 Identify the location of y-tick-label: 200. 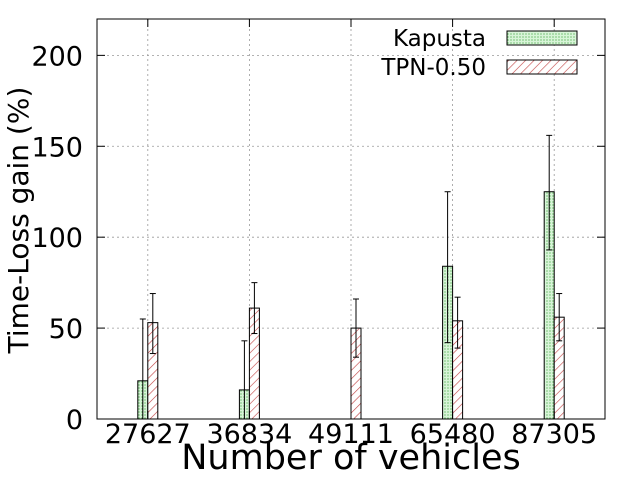
(57, 56).